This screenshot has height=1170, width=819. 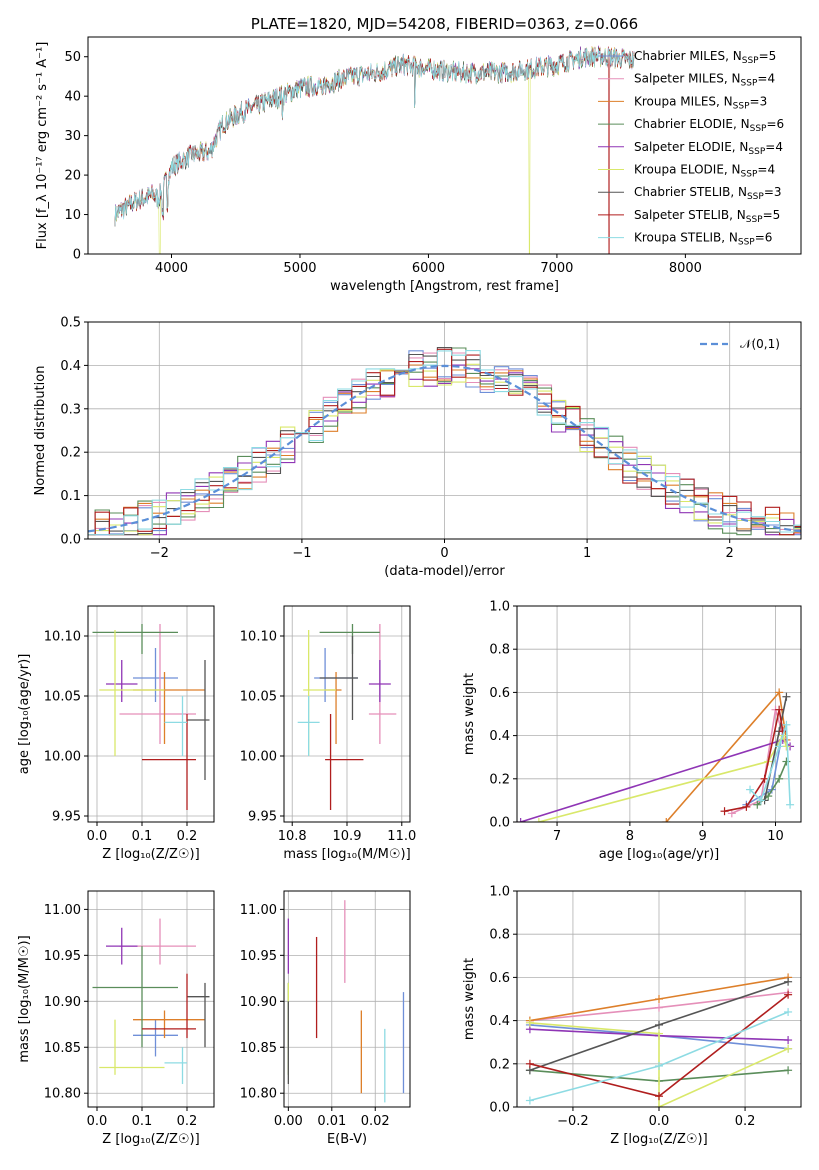 I want to click on legend-entry: Salpeter ELODIE, NSSP=4, so click(x=708, y=148).